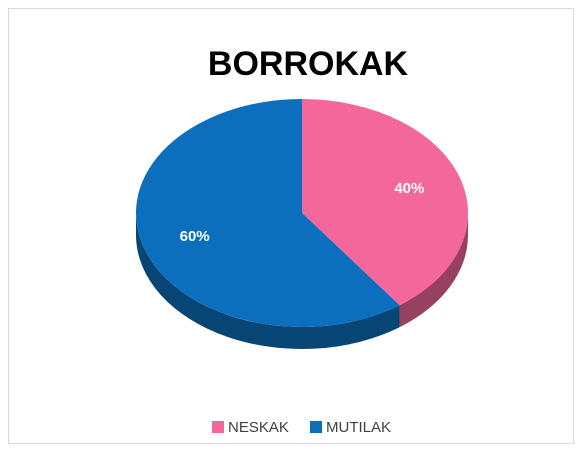 Image resolution: width=582 pixels, height=452 pixels. What do you see at coordinates (385, 202) in the screenshot?
I see `slice` at bounding box center [385, 202].